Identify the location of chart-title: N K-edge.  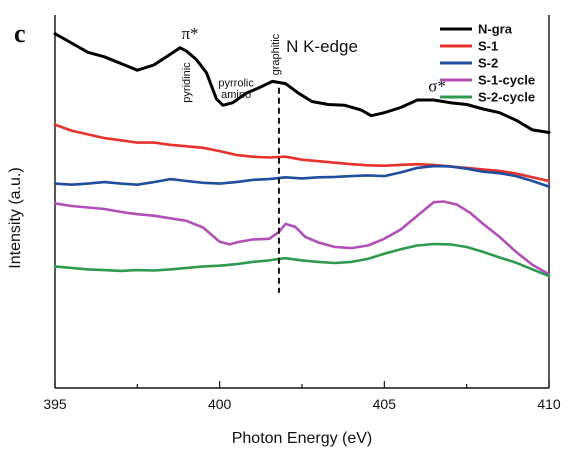
(322, 46).